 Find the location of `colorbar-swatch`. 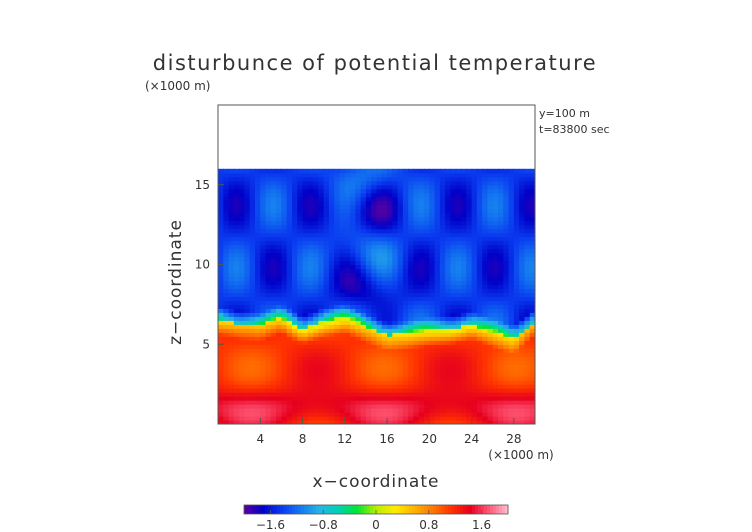

colorbar-swatch is located at coordinates (357, 509).